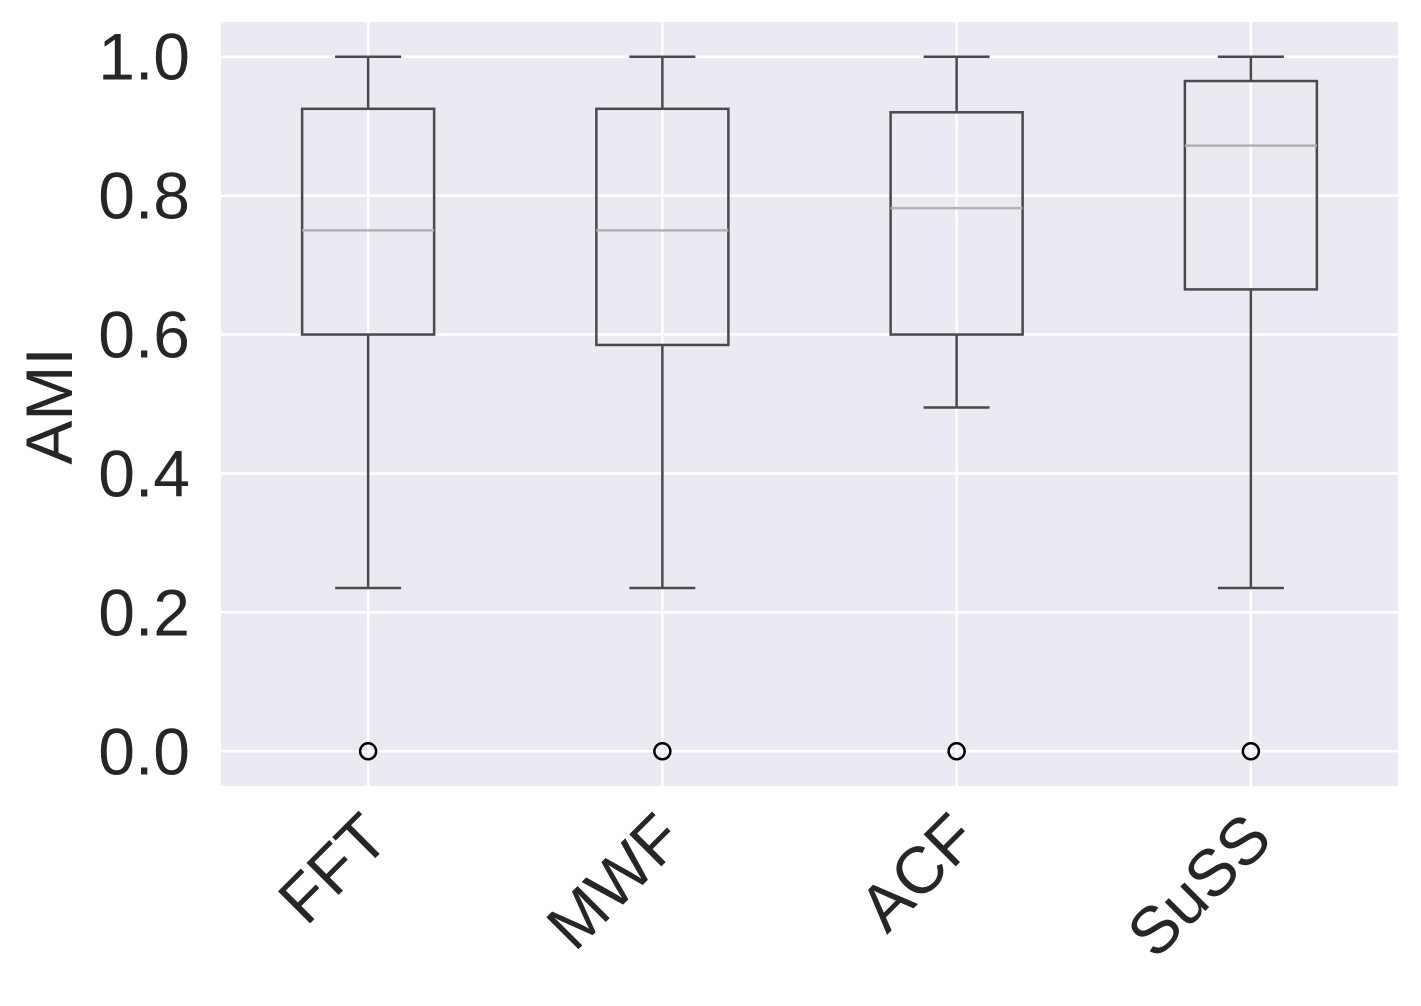 Image resolution: width=1421 pixels, height=1006 pixels. Describe the element at coordinates (49, 405) in the screenshot. I see `y-axis-label: AMI` at that location.